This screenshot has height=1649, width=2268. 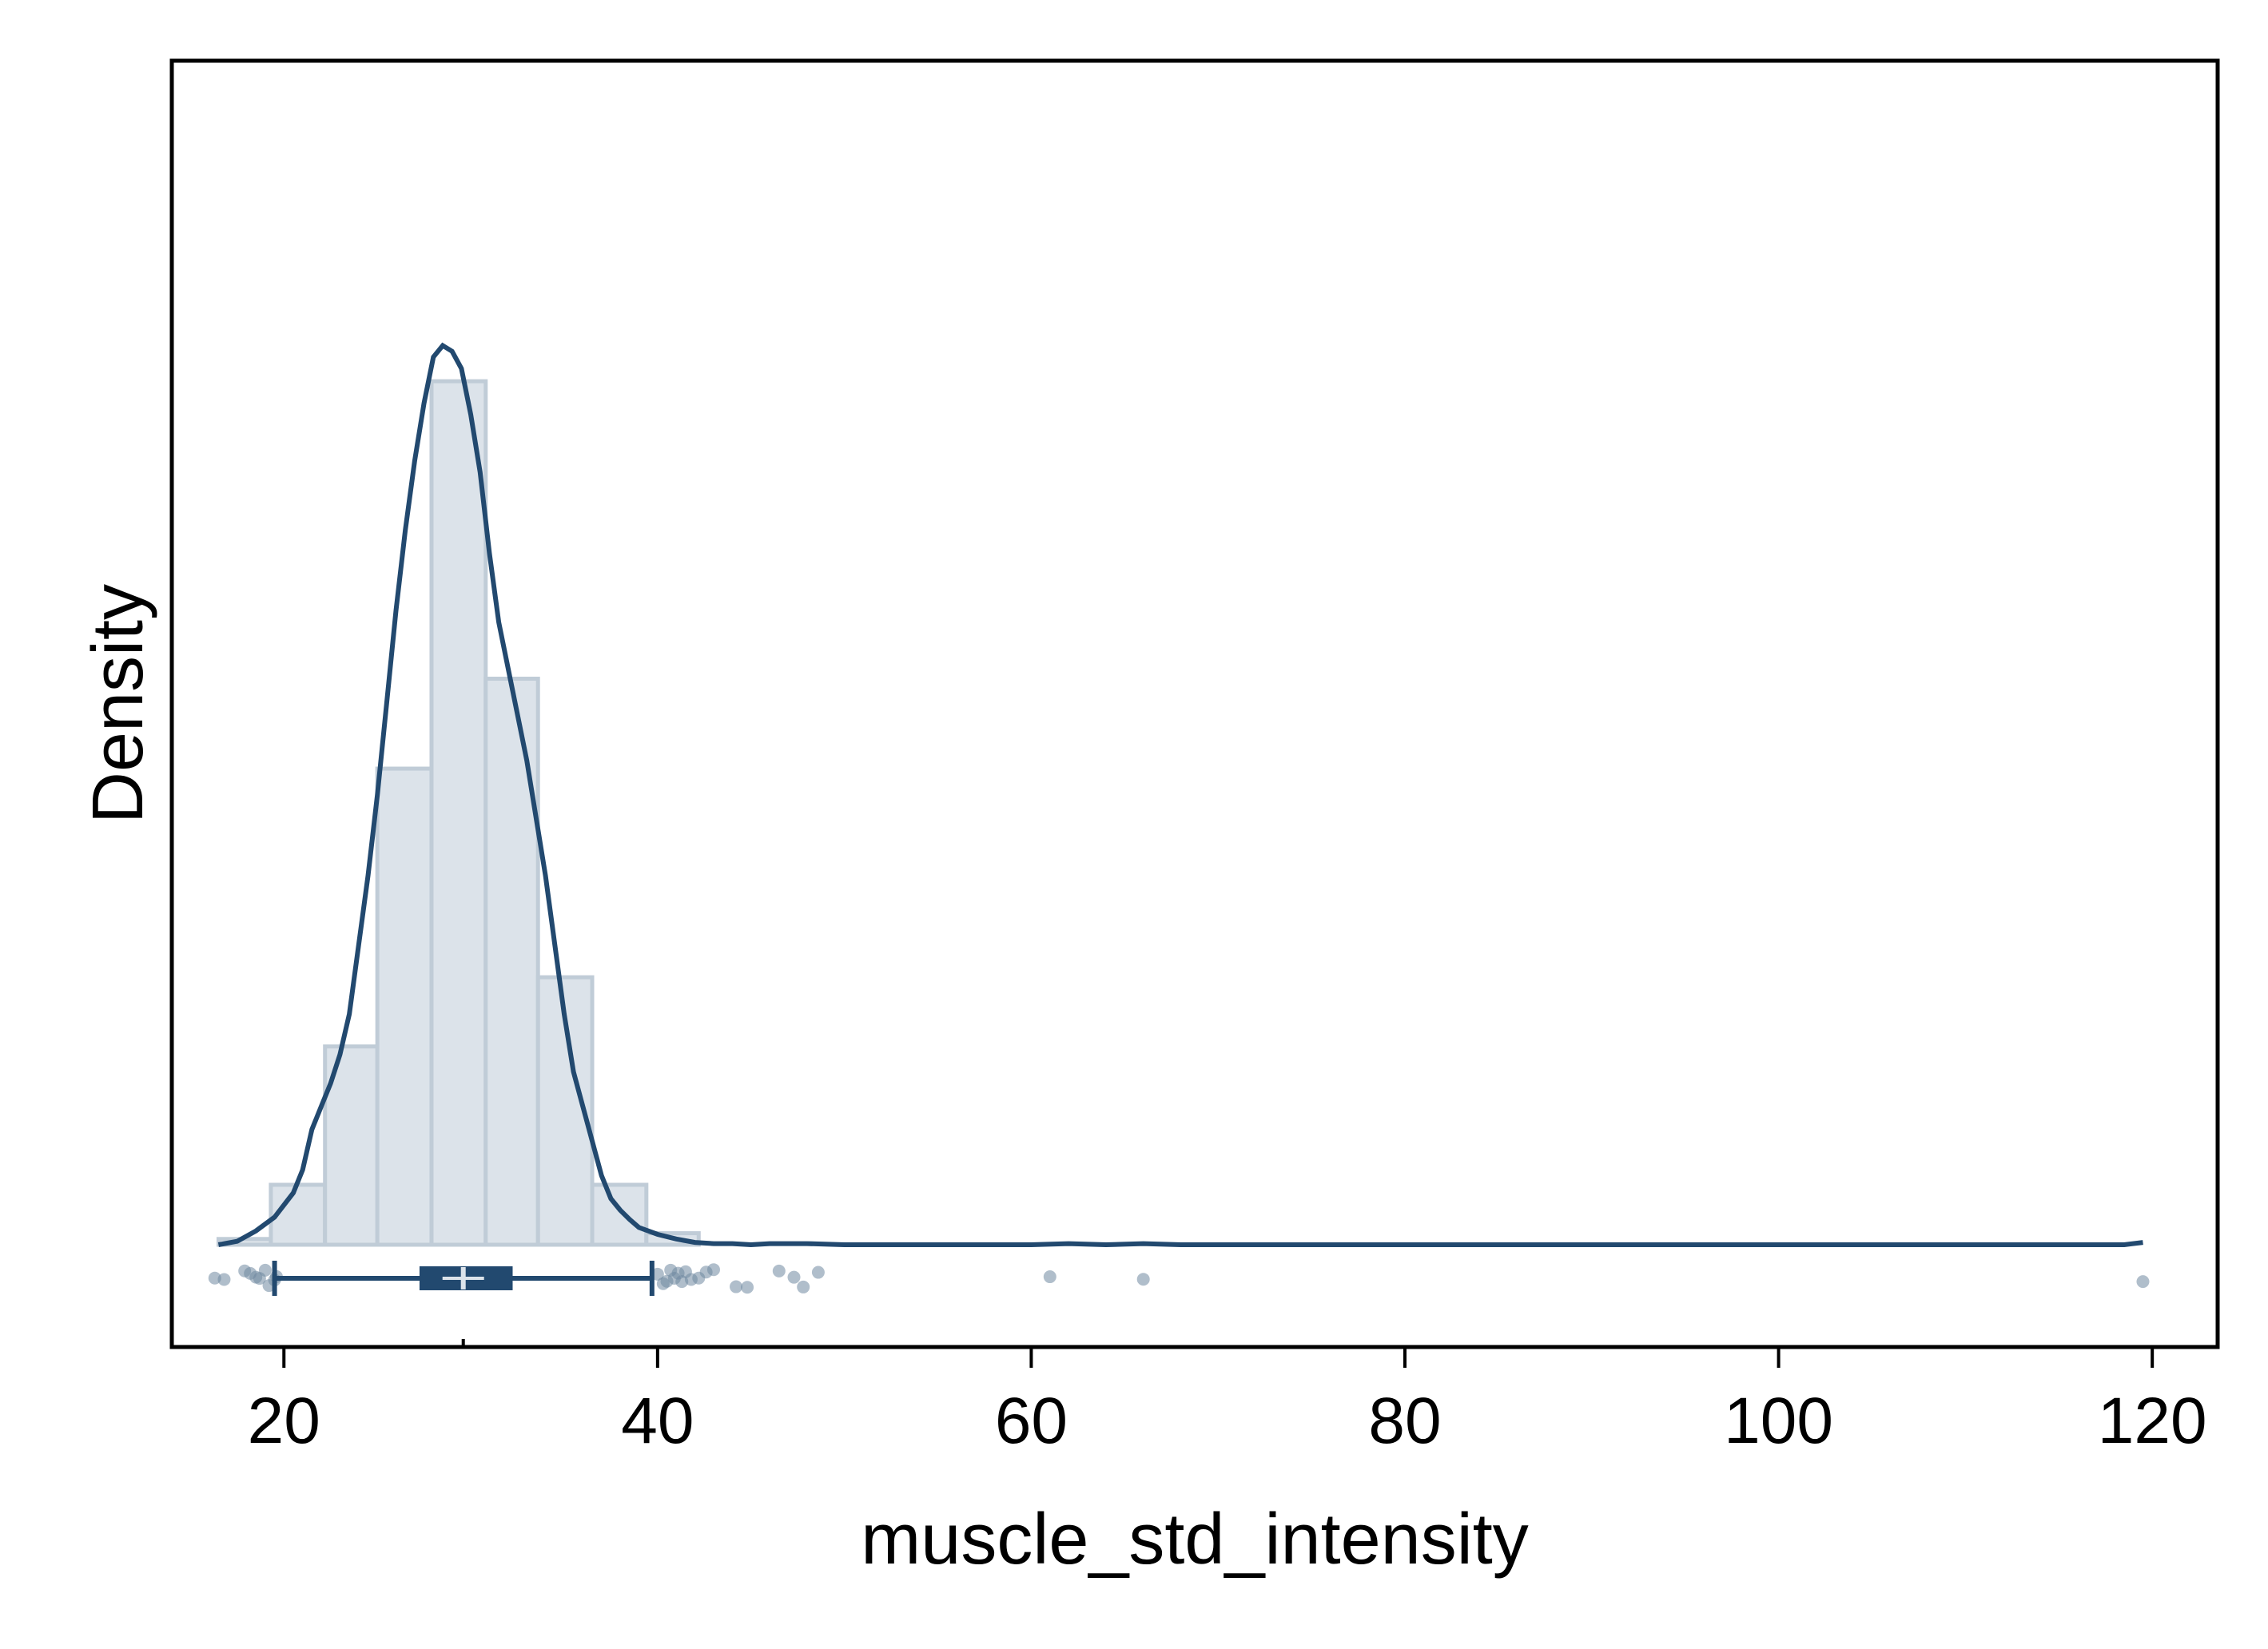 What do you see at coordinates (1031, 1421) in the screenshot?
I see `x-tick-label: 60` at bounding box center [1031, 1421].